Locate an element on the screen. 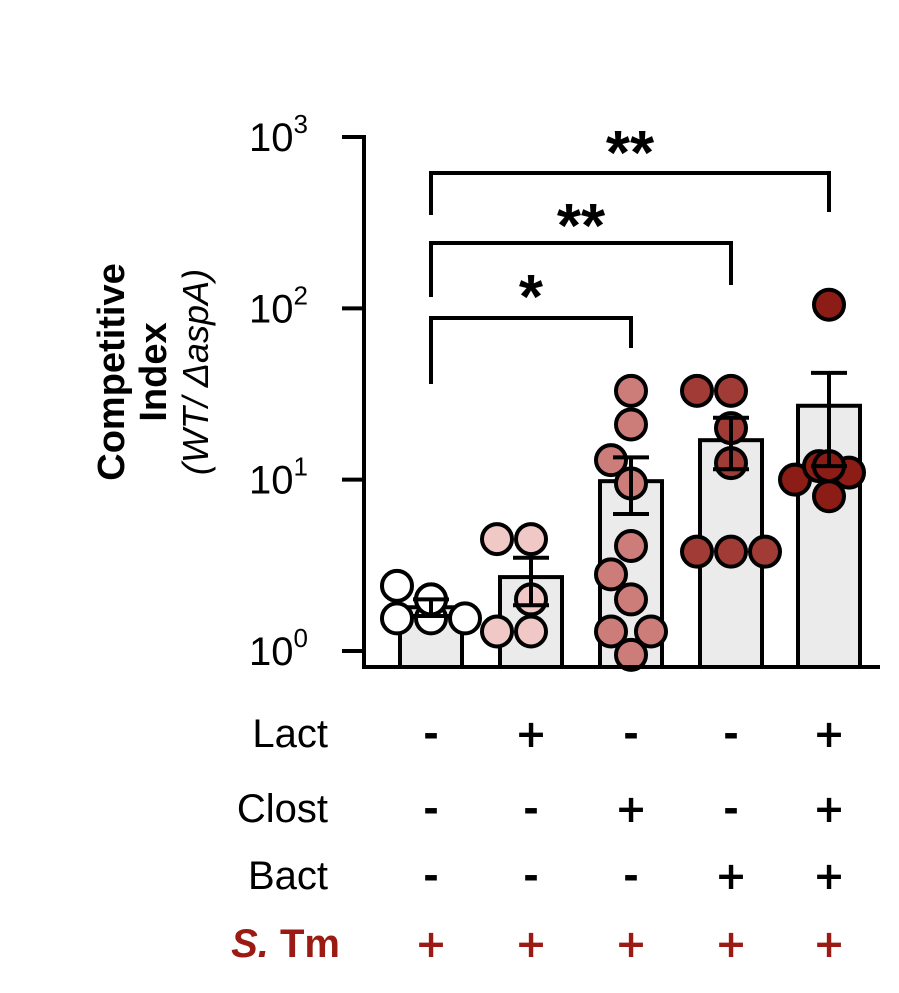  y-tick-label: 10² is located at coordinates (278, 305).